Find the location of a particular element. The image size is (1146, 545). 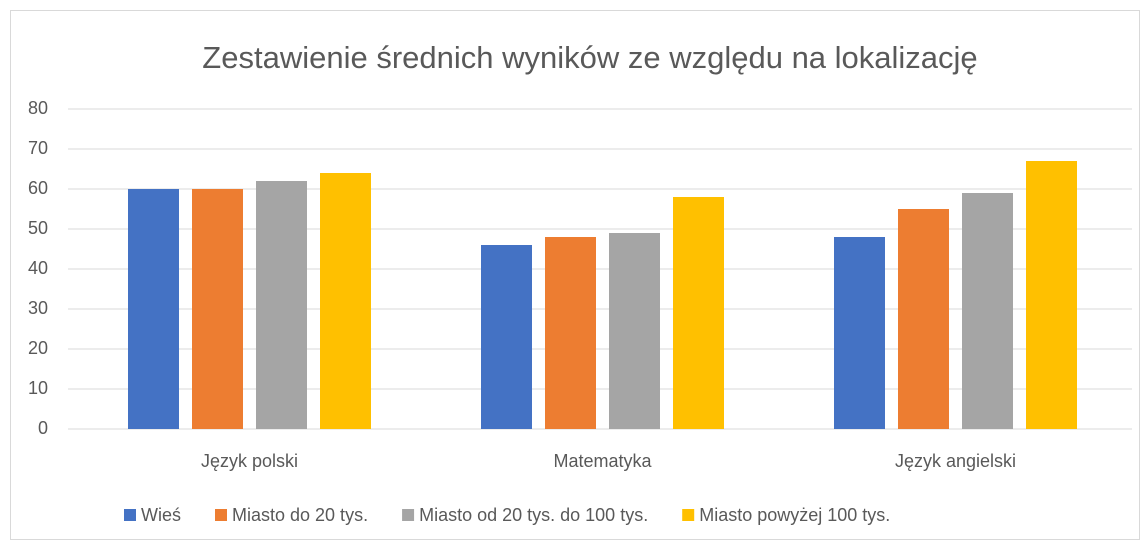

y-tick-label: 20 is located at coordinates (38, 348).